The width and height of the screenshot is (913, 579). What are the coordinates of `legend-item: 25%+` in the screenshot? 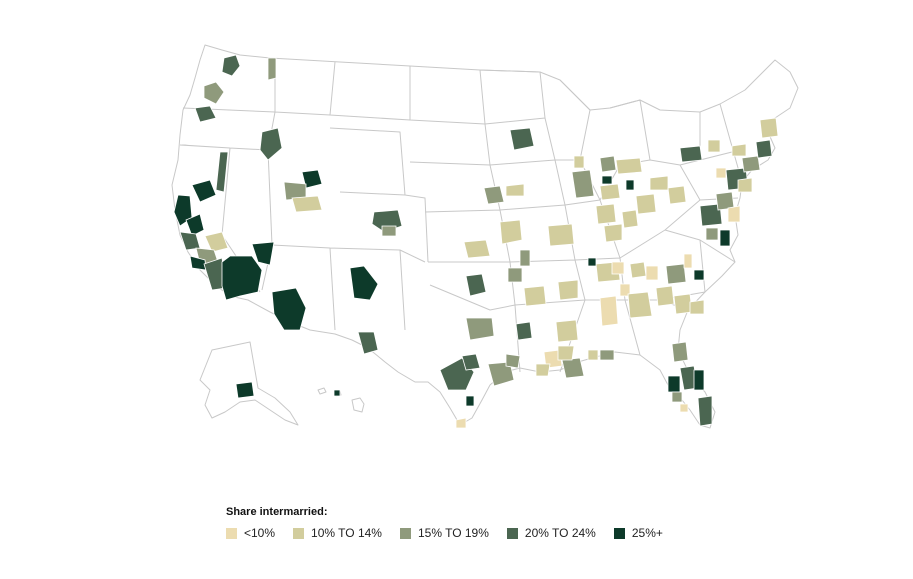 It's located at (638, 533).